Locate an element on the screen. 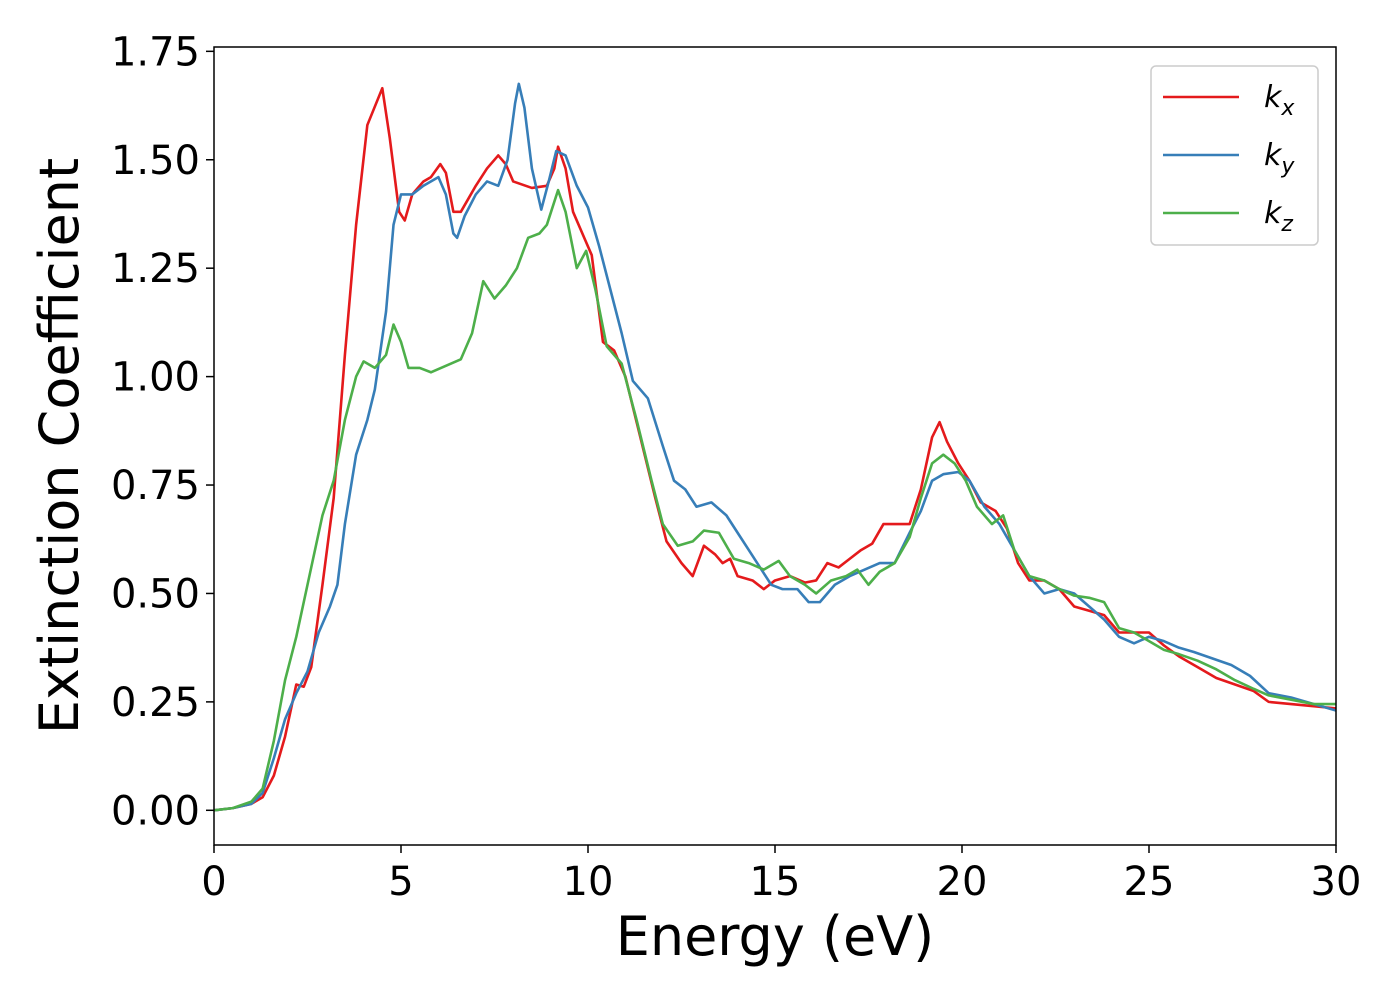 The width and height of the screenshot is (1400, 1000). y-tick-label: 0.50 is located at coordinates (155, 594).